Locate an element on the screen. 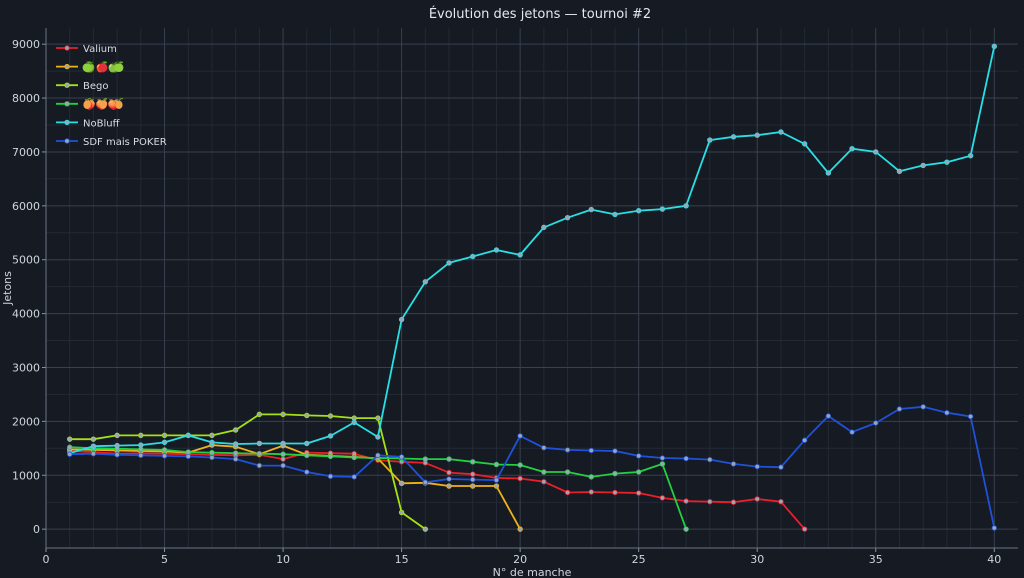 The height and width of the screenshot is (578, 1024). legend-label: SDF mais POKER is located at coordinates (125, 142).